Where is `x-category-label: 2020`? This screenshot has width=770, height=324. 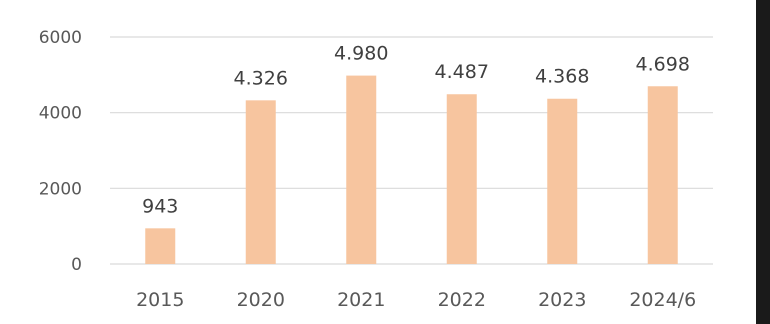
x-category-label: 2020 is located at coordinates (261, 300).